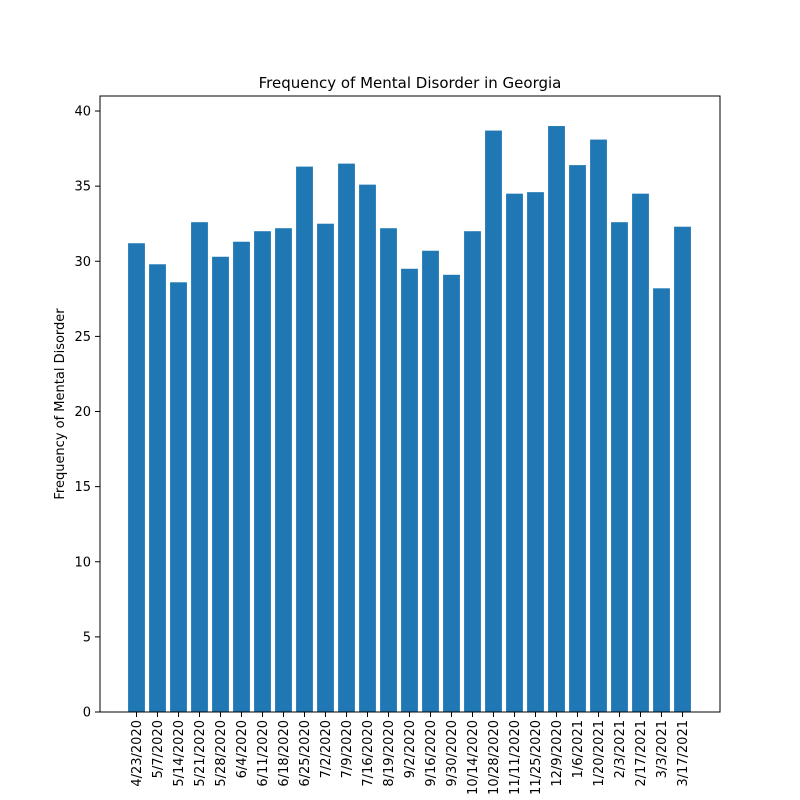 The height and width of the screenshot is (800, 800). I want to click on y-tick-label: 30, so click(82, 262).